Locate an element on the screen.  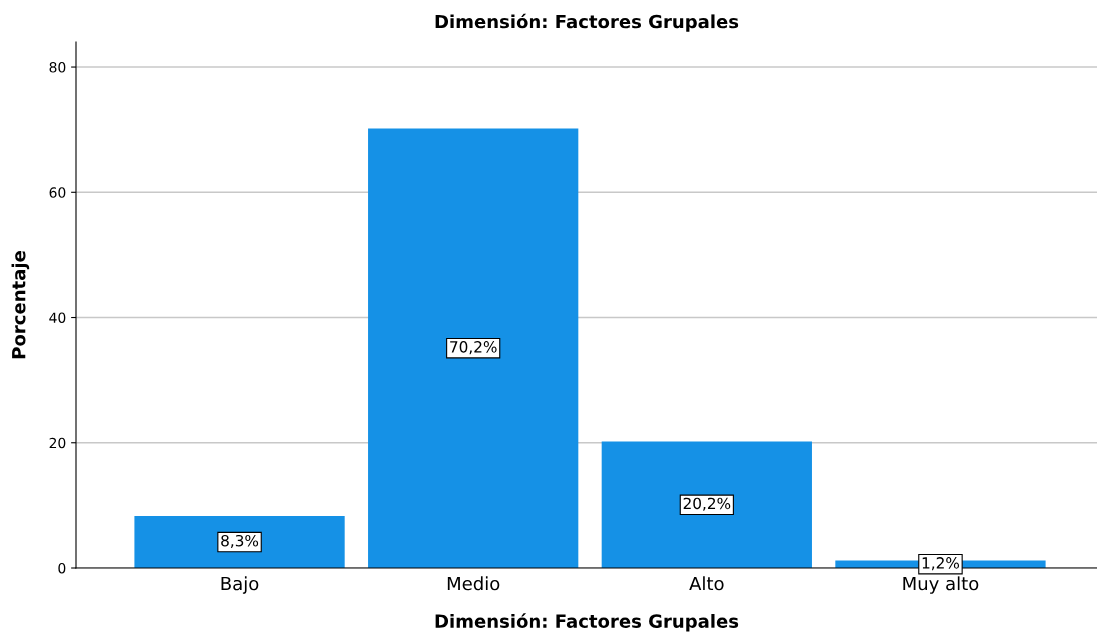
data-label: 8,3% is located at coordinates (240, 541).